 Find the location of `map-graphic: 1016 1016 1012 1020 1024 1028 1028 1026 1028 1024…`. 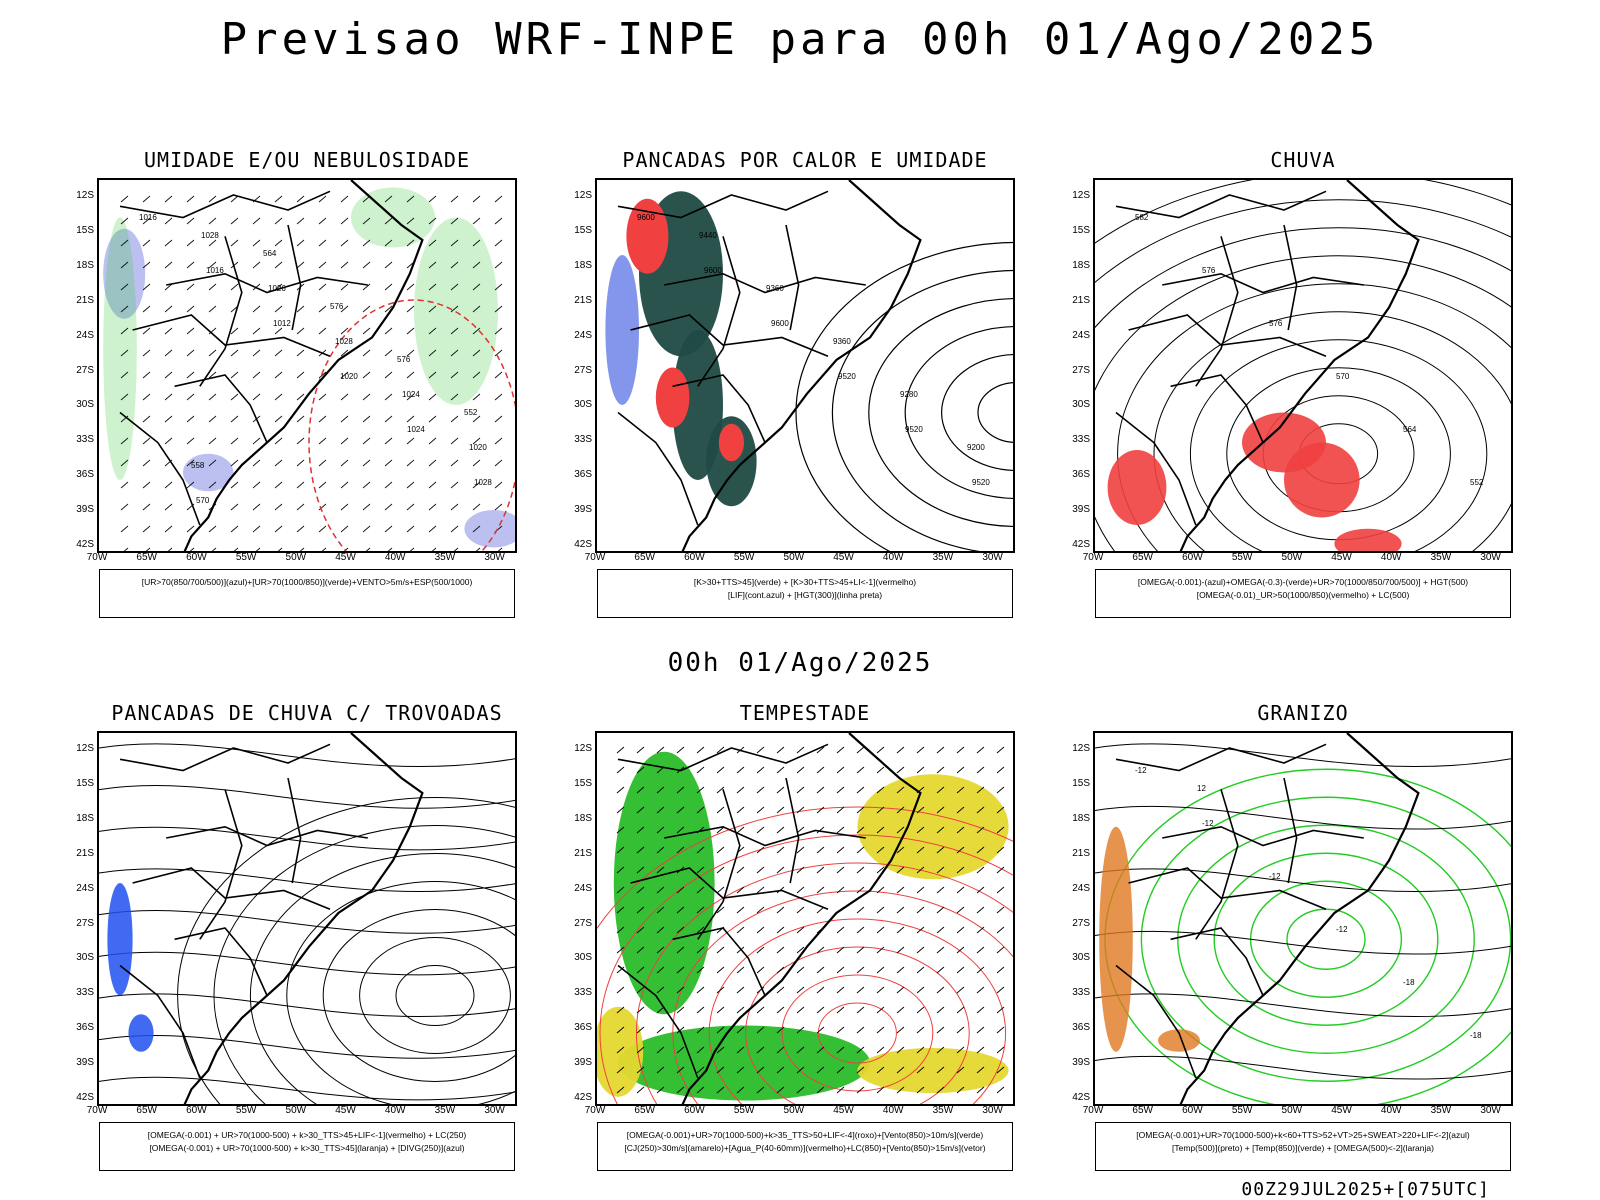

map-graphic: 1016 1016 1012 1020 1024 1028 1028 1026 1028 1024… is located at coordinates (309, 365).